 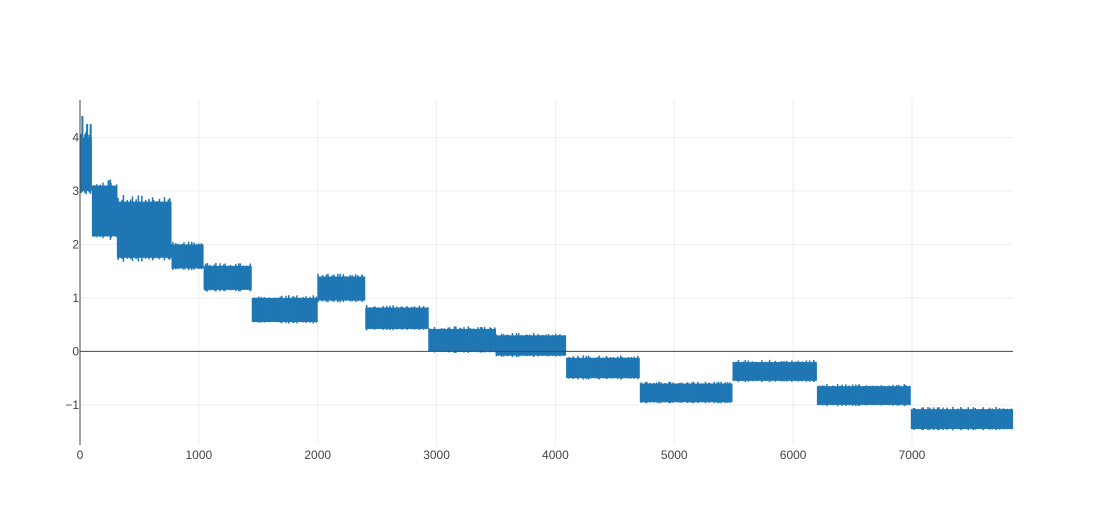 I want to click on x-tick-label: 6000, so click(x=793, y=455).